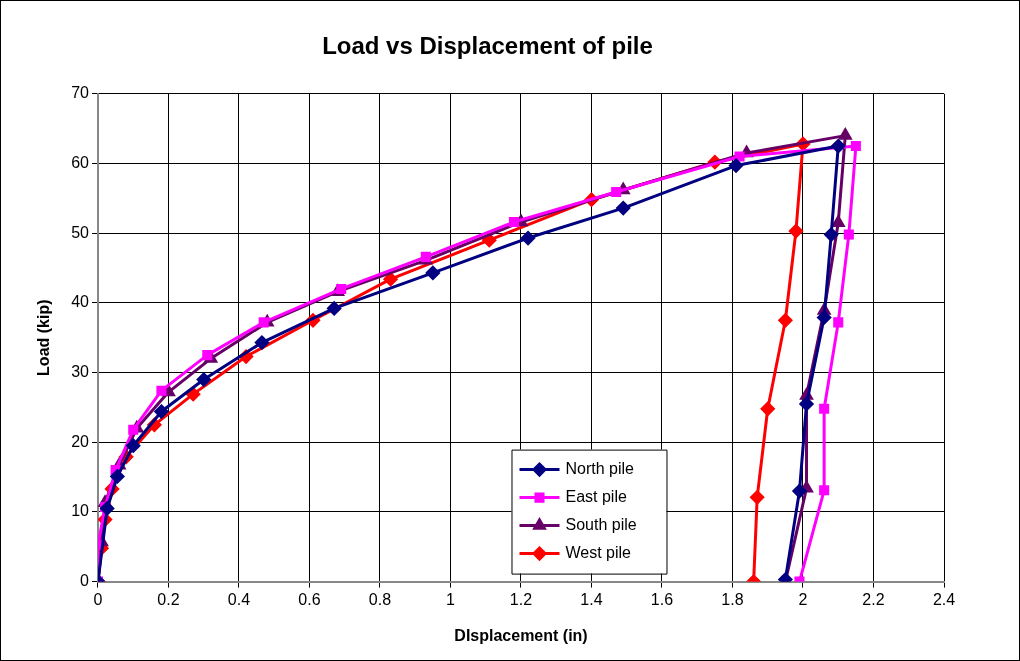 The width and height of the screenshot is (1020, 661). I want to click on y-tick-label: 50, so click(80, 232).